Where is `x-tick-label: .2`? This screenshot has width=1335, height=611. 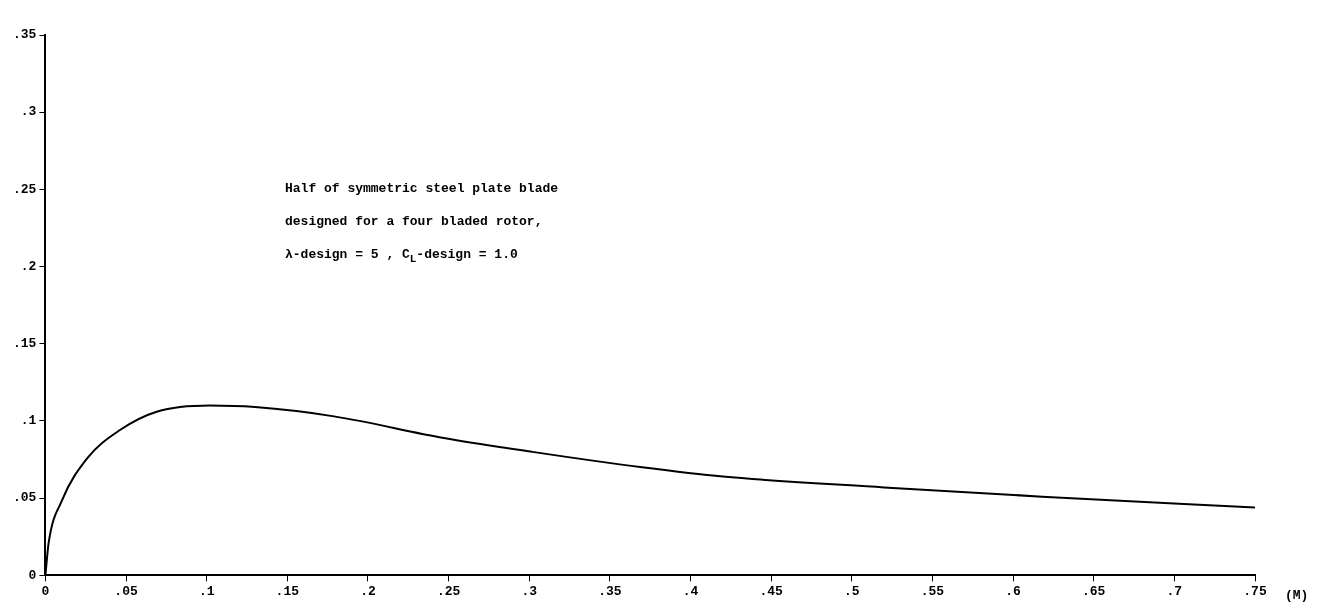 x-tick-label: .2 is located at coordinates (368, 592).